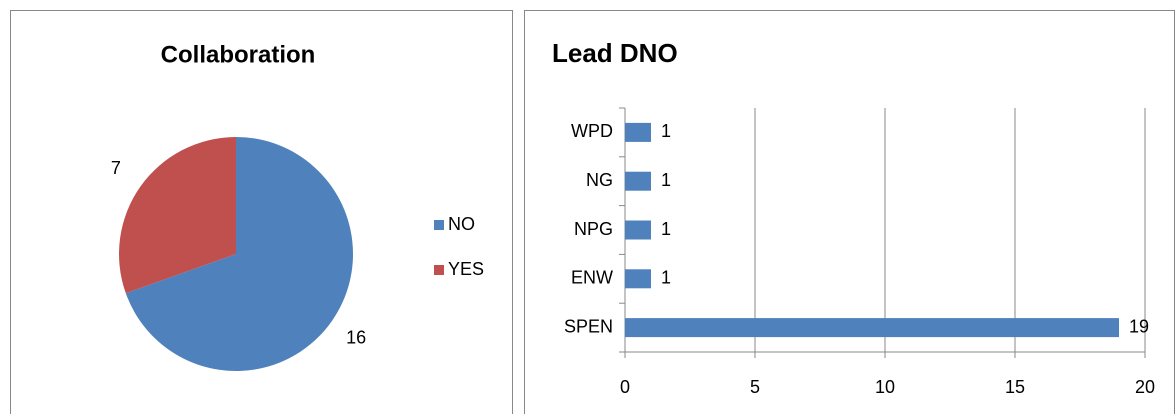 The height and width of the screenshot is (414, 1175). Describe the element at coordinates (885, 387) in the screenshot. I see `x-tick-label: 10` at that location.